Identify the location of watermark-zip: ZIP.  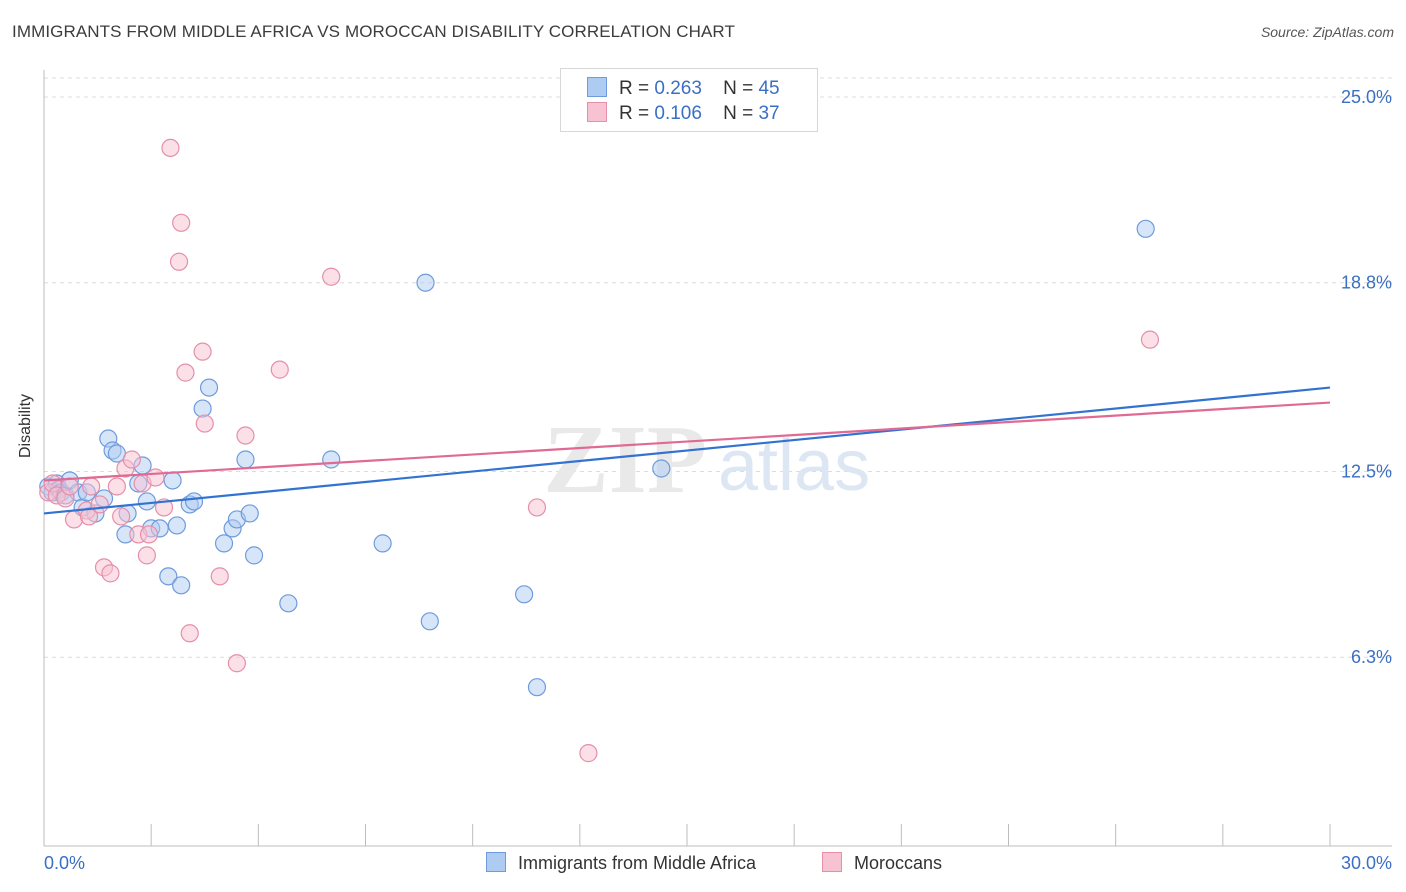
(624, 460).